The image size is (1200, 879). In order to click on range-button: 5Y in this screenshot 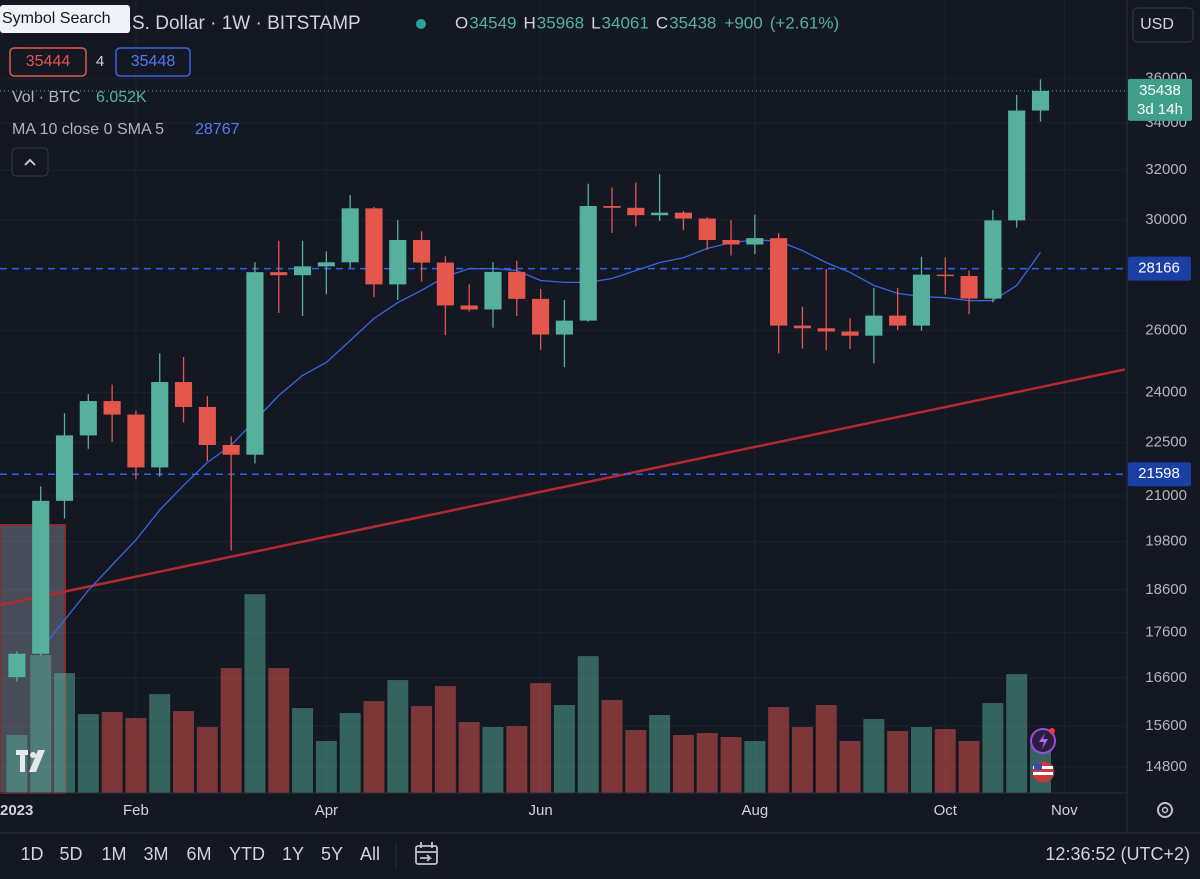, I will do `click(332, 854)`.